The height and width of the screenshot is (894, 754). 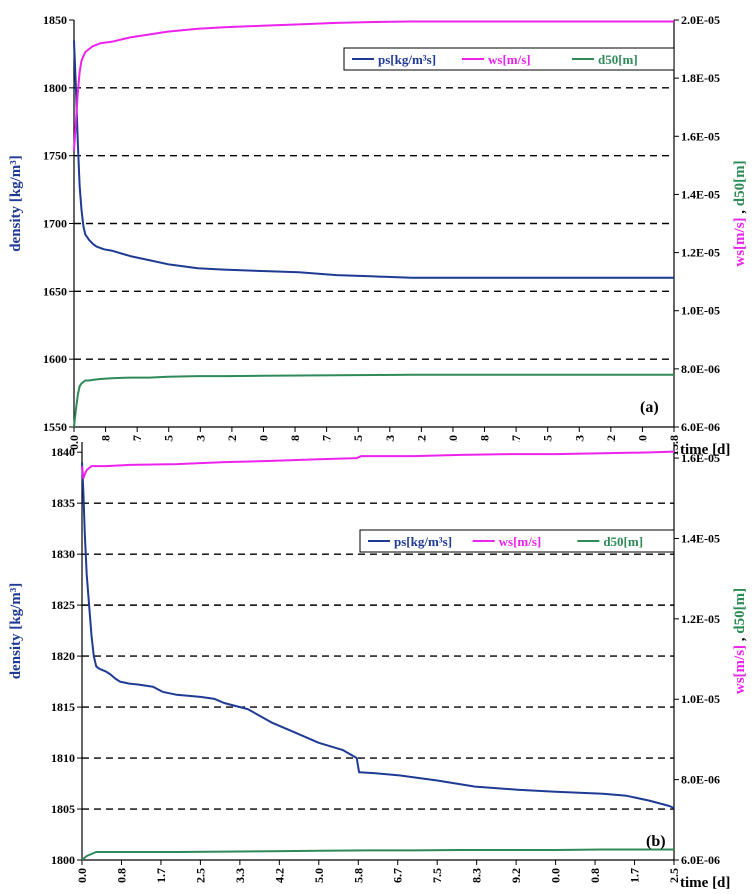 I want to click on left-tick-label: 1810, so click(x=63, y=758).